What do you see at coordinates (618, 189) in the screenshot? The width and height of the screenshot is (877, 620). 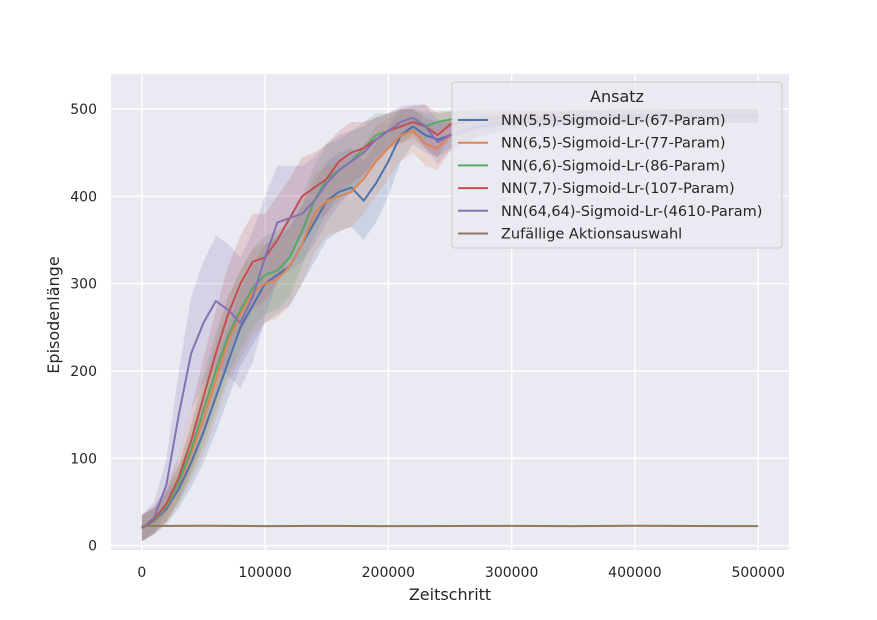 I see `legend-label-4: NN(7,7)-Sigmoid-Lr-(107-Param)` at bounding box center [618, 189].